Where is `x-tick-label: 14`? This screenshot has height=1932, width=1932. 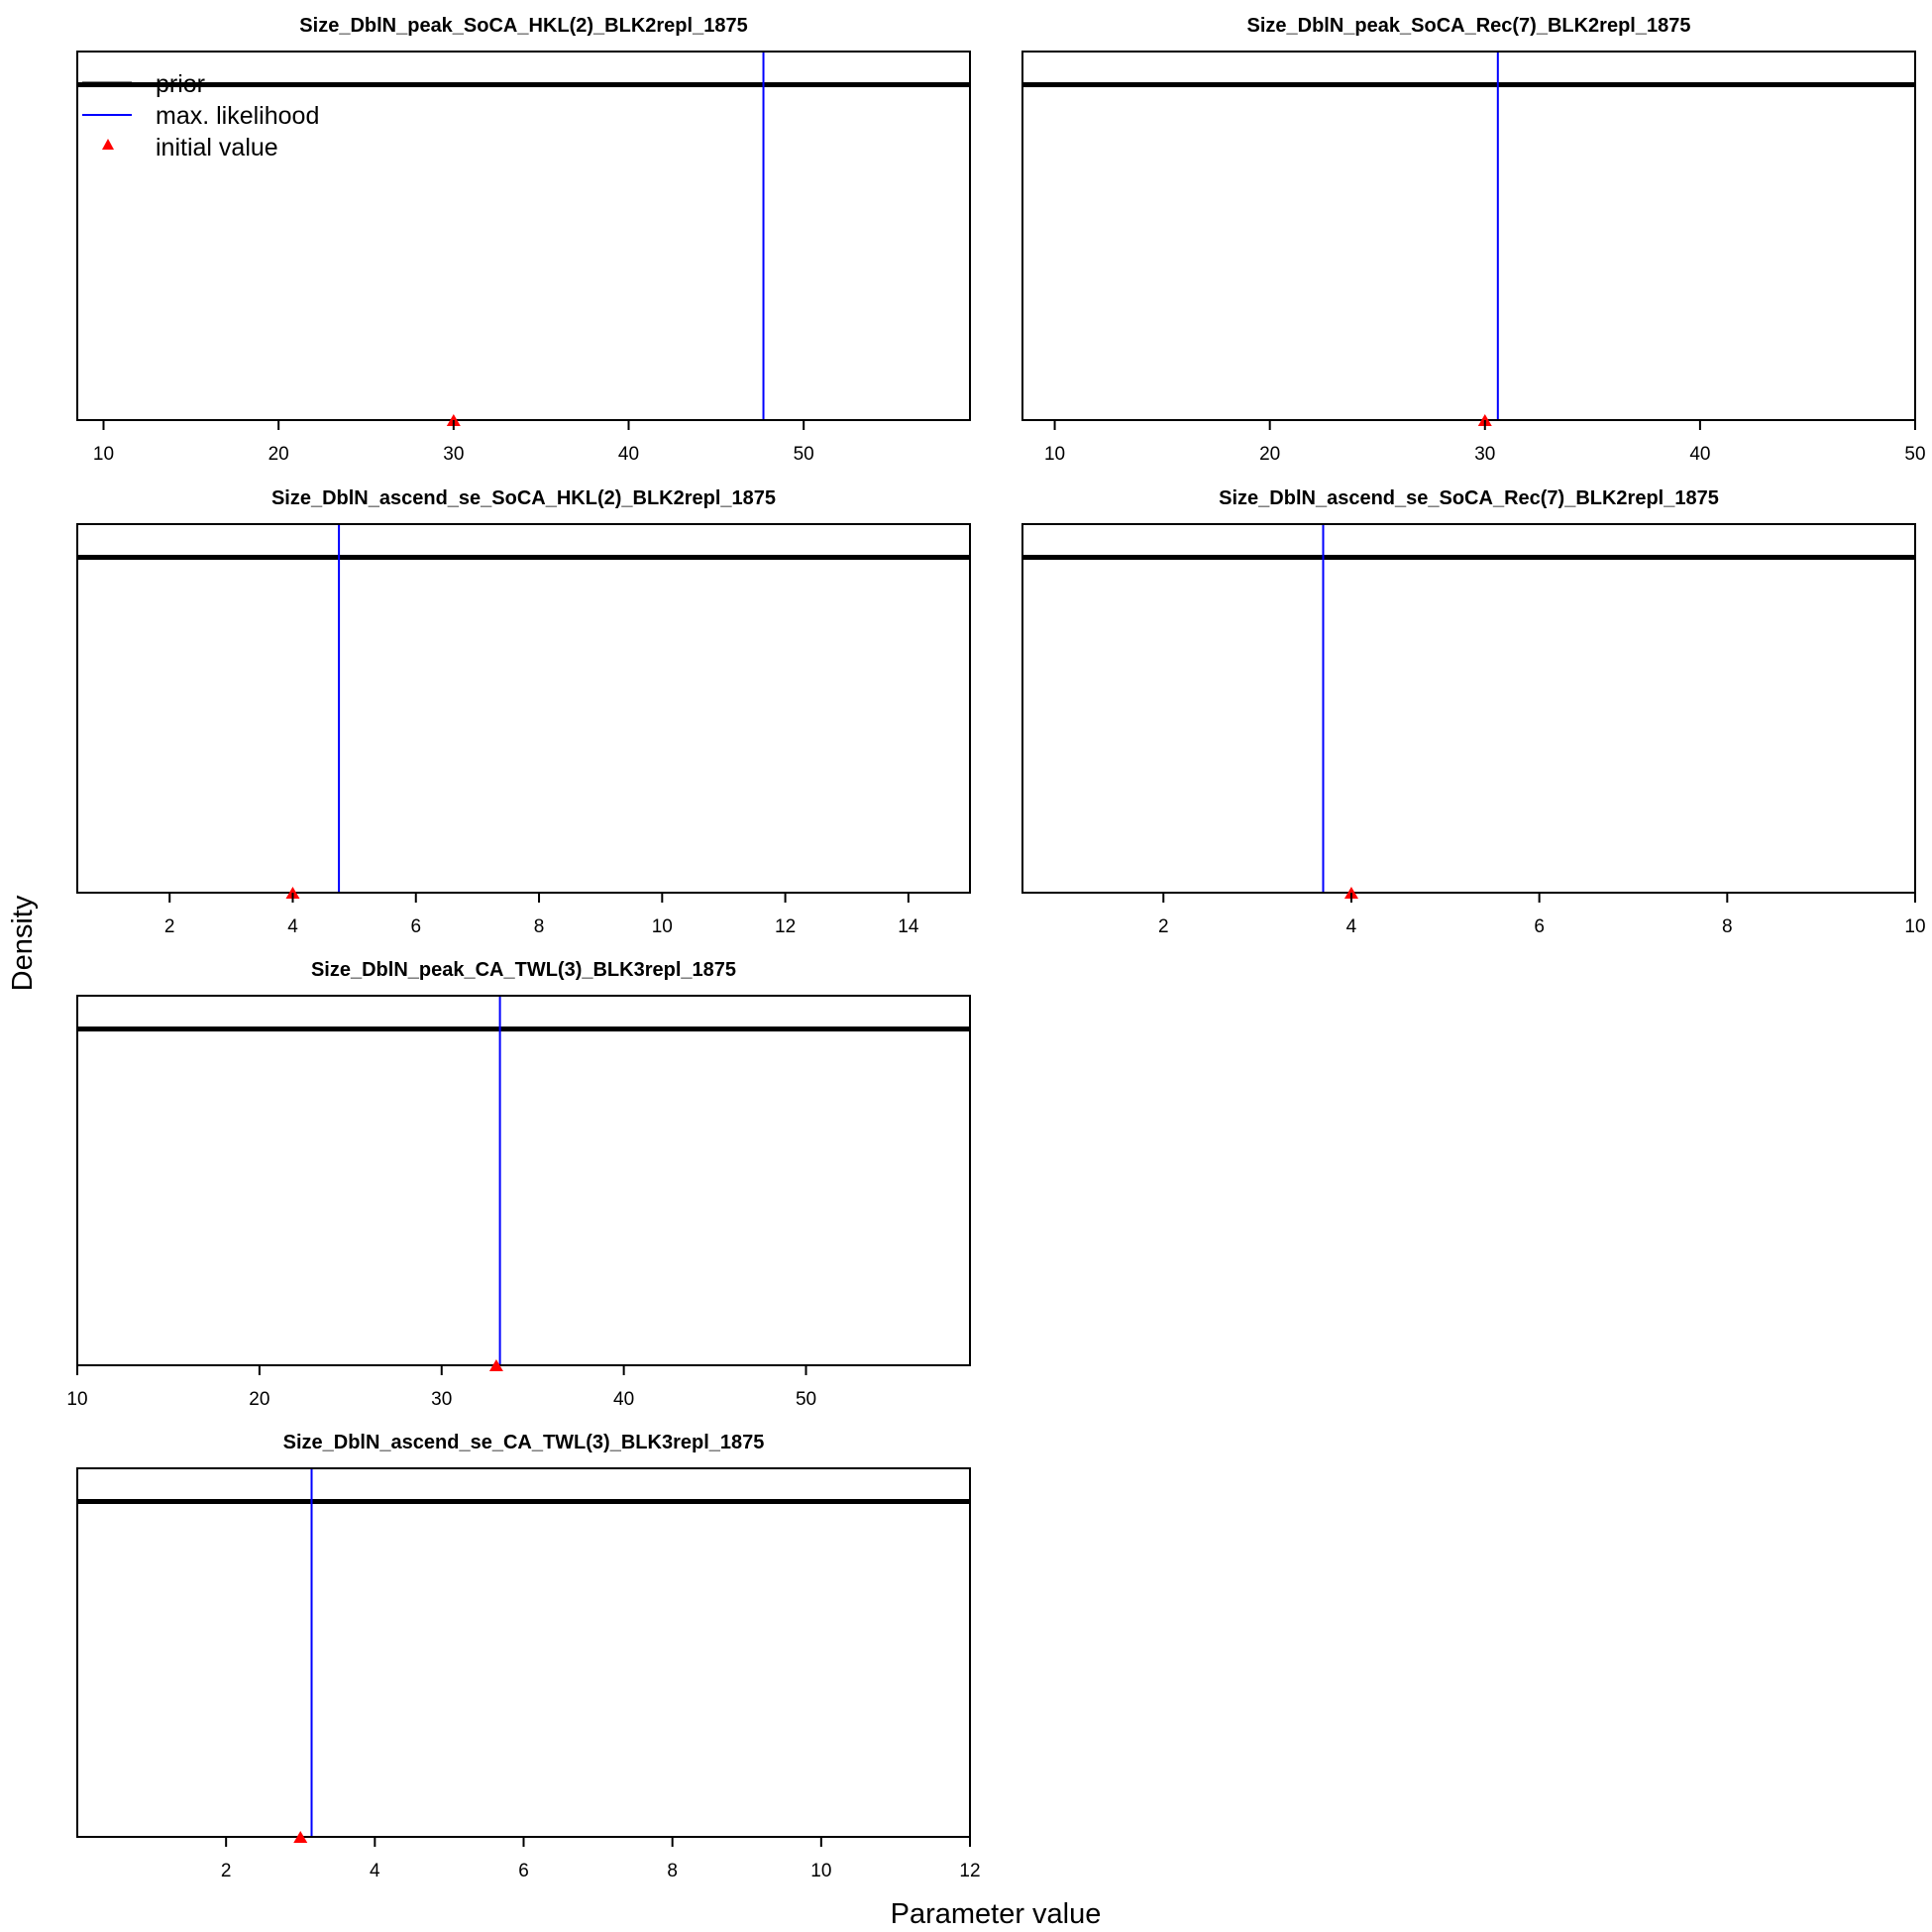 x-tick-label: 14 is located at coordinates (908, 927).